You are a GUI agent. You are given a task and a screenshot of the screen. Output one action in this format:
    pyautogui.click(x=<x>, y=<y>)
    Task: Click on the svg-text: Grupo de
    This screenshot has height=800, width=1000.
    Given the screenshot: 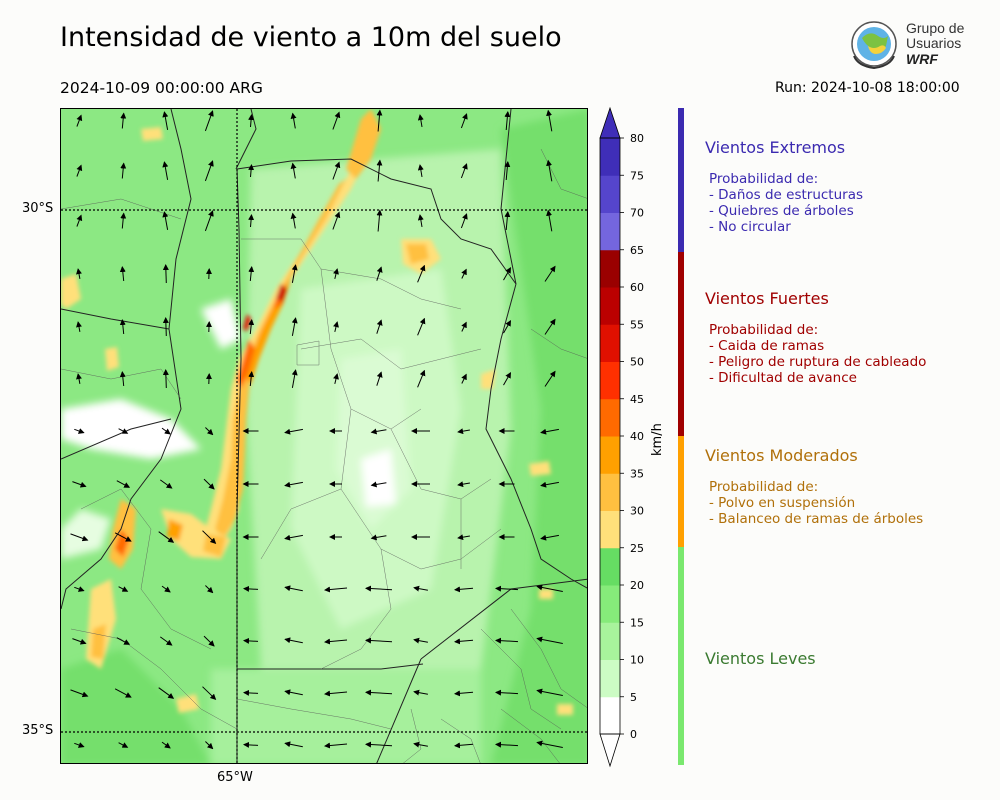 What is the action you would take?
    pyautogui.click(x=935, y=28)
    